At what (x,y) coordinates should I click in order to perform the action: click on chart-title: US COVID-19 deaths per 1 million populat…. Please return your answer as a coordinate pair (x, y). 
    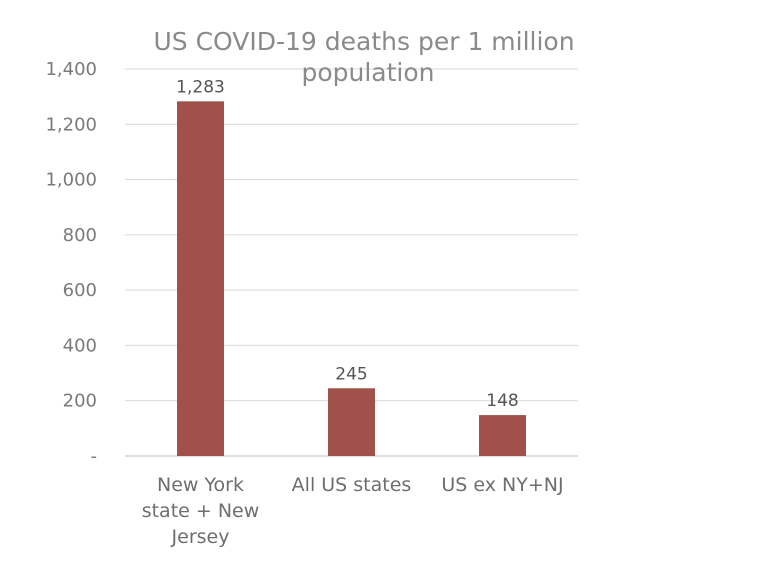
    Looking at the image, I should click on (367, 57).